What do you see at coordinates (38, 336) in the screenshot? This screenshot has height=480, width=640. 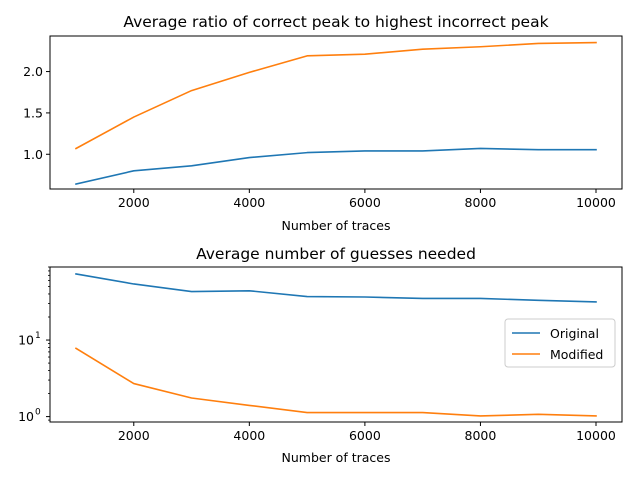 I see `y-tick-exponent: 1` at bounding box center [38, 336].